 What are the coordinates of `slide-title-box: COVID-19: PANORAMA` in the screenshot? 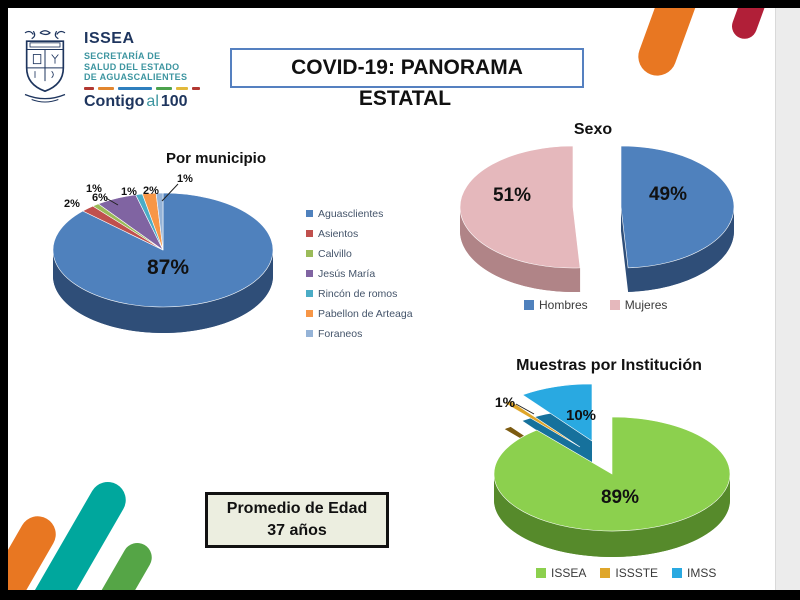 It's located at (407, 68).